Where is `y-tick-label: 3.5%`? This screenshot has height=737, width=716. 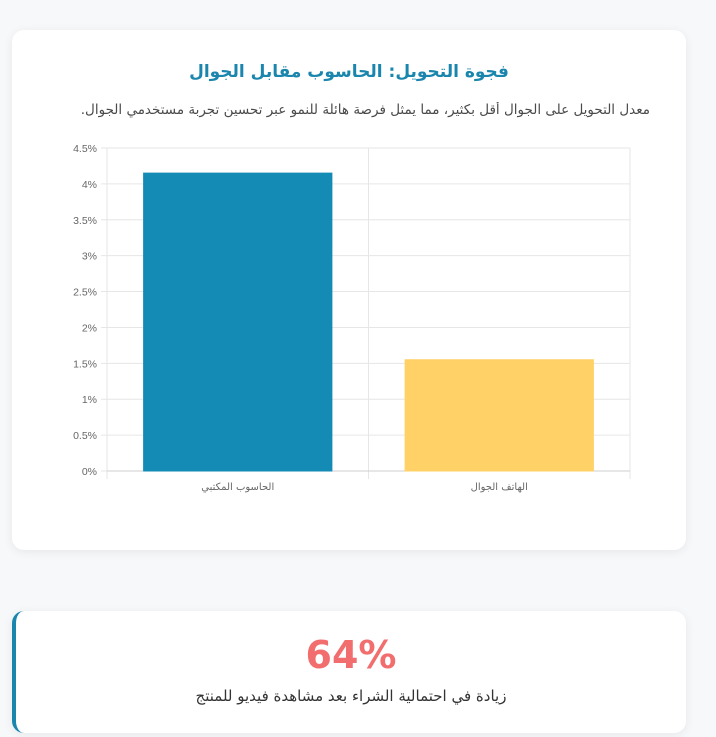 y-tick-label: 3.5% is located at coordinates (85, 221).